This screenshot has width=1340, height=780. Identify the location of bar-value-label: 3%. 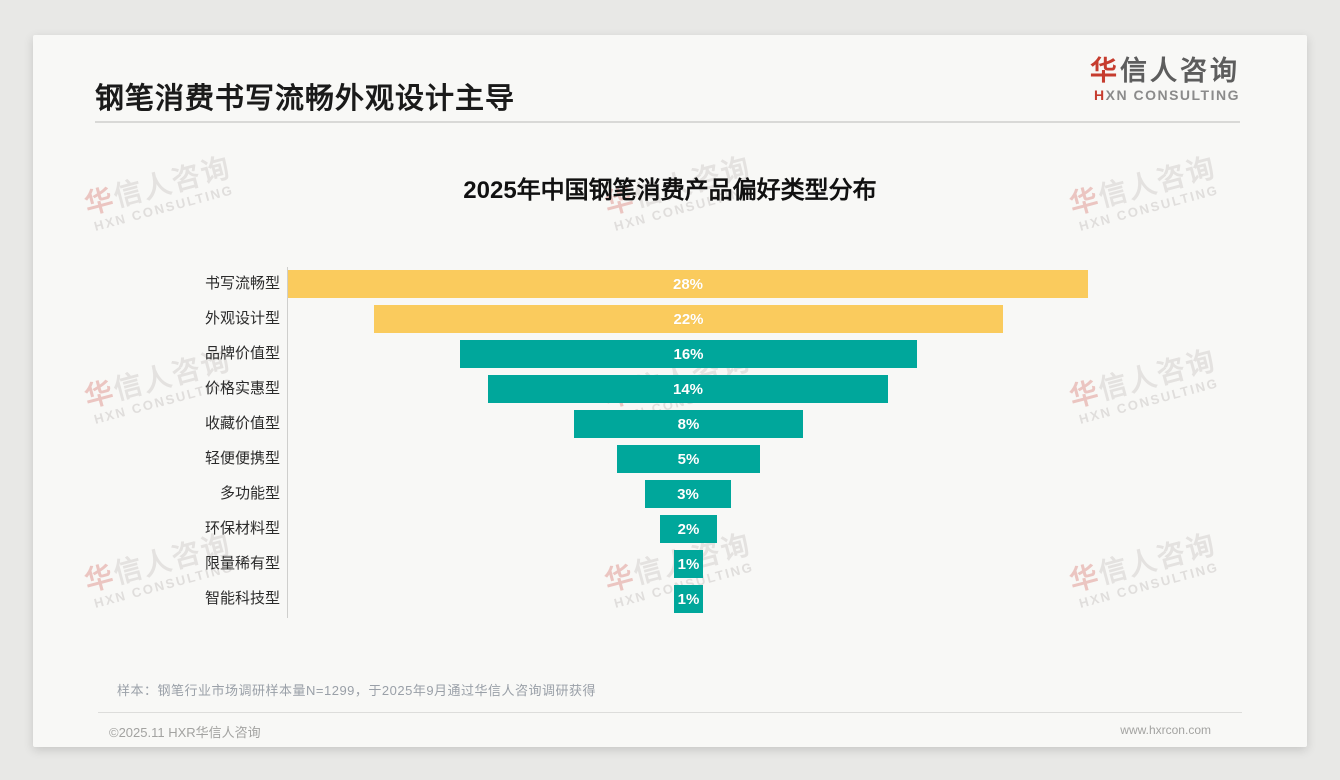
(688, 494).